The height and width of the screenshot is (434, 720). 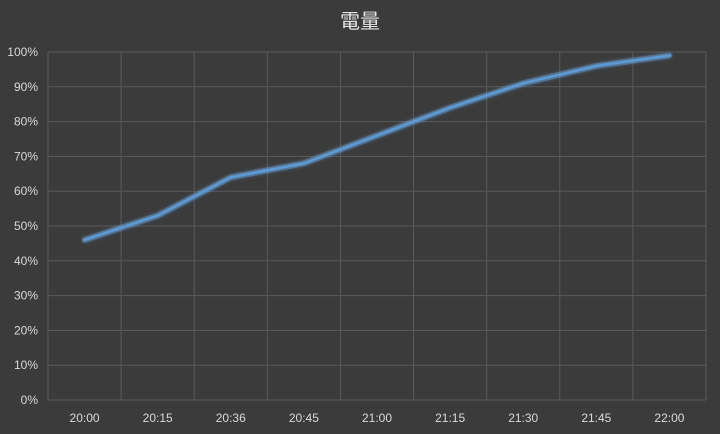 I want to click on y-tick-label: 50%, so click(x=26, y=226).